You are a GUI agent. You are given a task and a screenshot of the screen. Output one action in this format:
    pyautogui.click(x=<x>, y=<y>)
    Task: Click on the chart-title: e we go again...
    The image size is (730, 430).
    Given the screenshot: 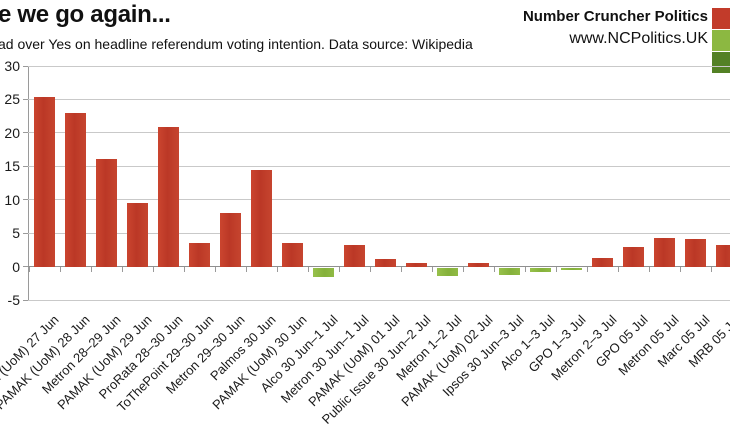 What is the action you would take?
    pyautogui.click(x=85, y=14)
    